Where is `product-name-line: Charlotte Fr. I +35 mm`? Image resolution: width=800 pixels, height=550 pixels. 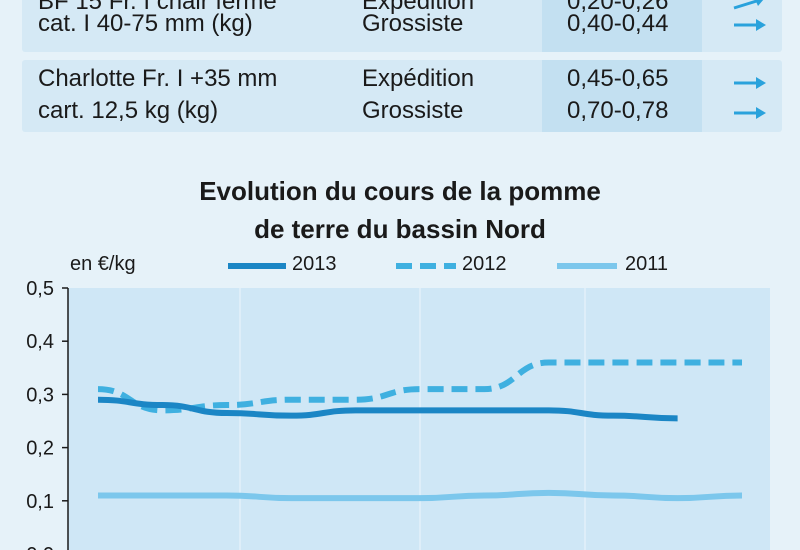
product-name-line: Charlotte Fr. I +35 mm is located at coordinates (158, 78).